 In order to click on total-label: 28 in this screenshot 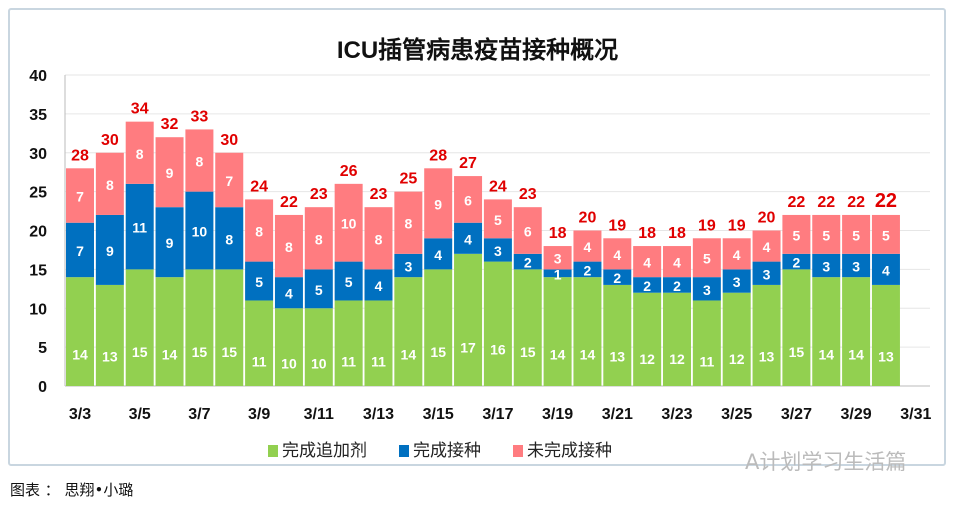, I will do `click(438, 155)`.